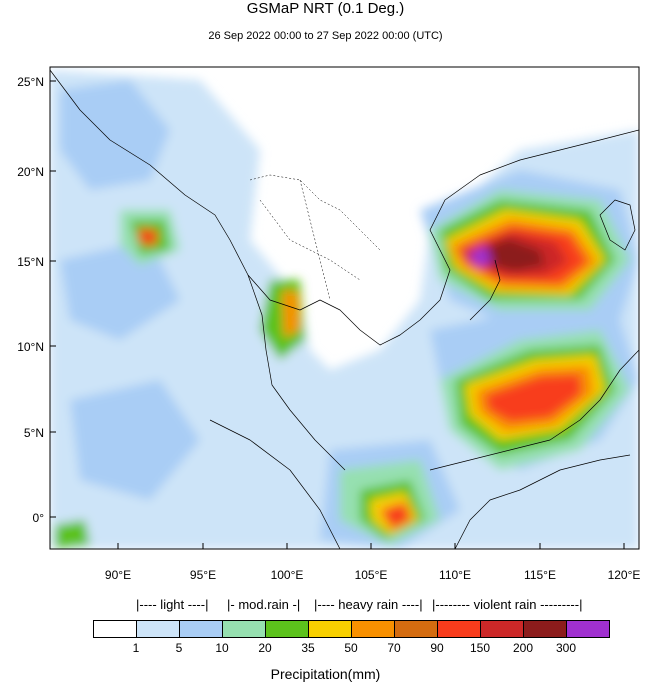 The image size is (651, 686). Describe the element at coordinates (394, 648) in the screenshot. I see `legend-threshold-label: 70` at that location.